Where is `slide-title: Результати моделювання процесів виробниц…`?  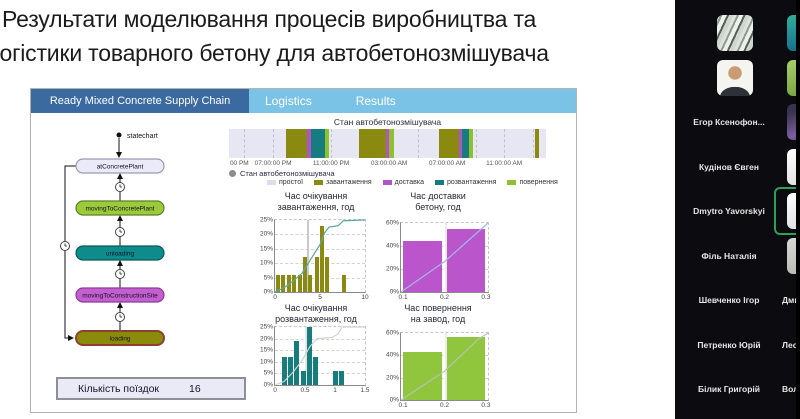
slide-title: Результати моделювання процесів виробниц… is located at coordinates (343, 36).